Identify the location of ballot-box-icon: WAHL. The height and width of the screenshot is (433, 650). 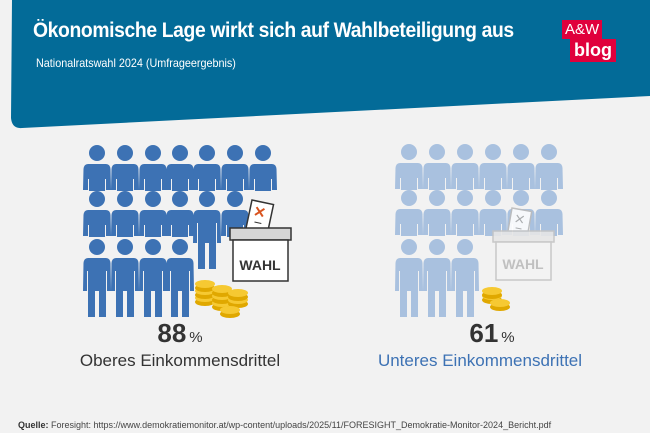
(260, 240).